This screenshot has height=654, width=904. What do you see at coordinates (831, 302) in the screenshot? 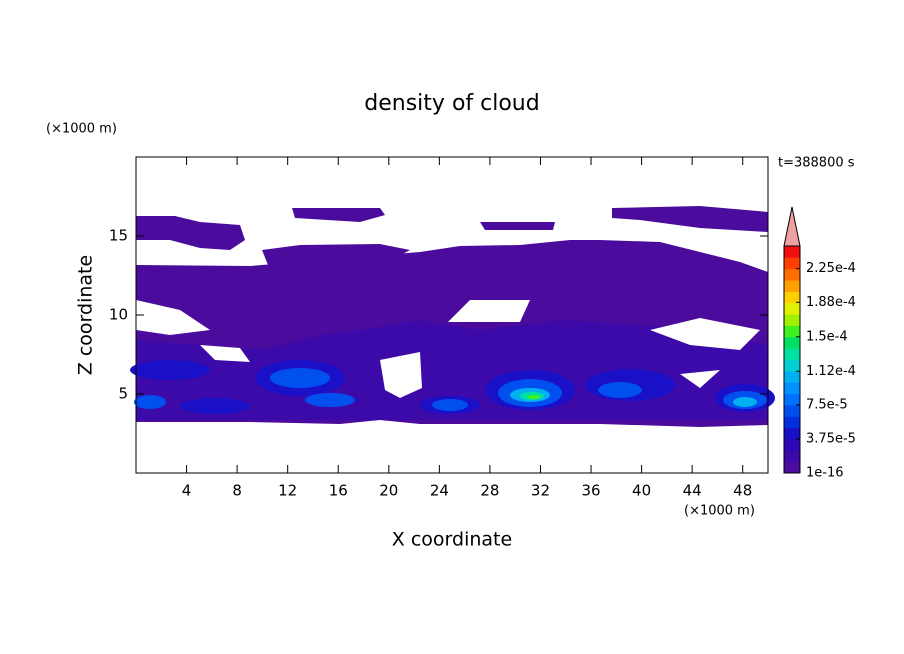
I see `colorbar-label: 1.88e-4` at bounding box center [831, 302].